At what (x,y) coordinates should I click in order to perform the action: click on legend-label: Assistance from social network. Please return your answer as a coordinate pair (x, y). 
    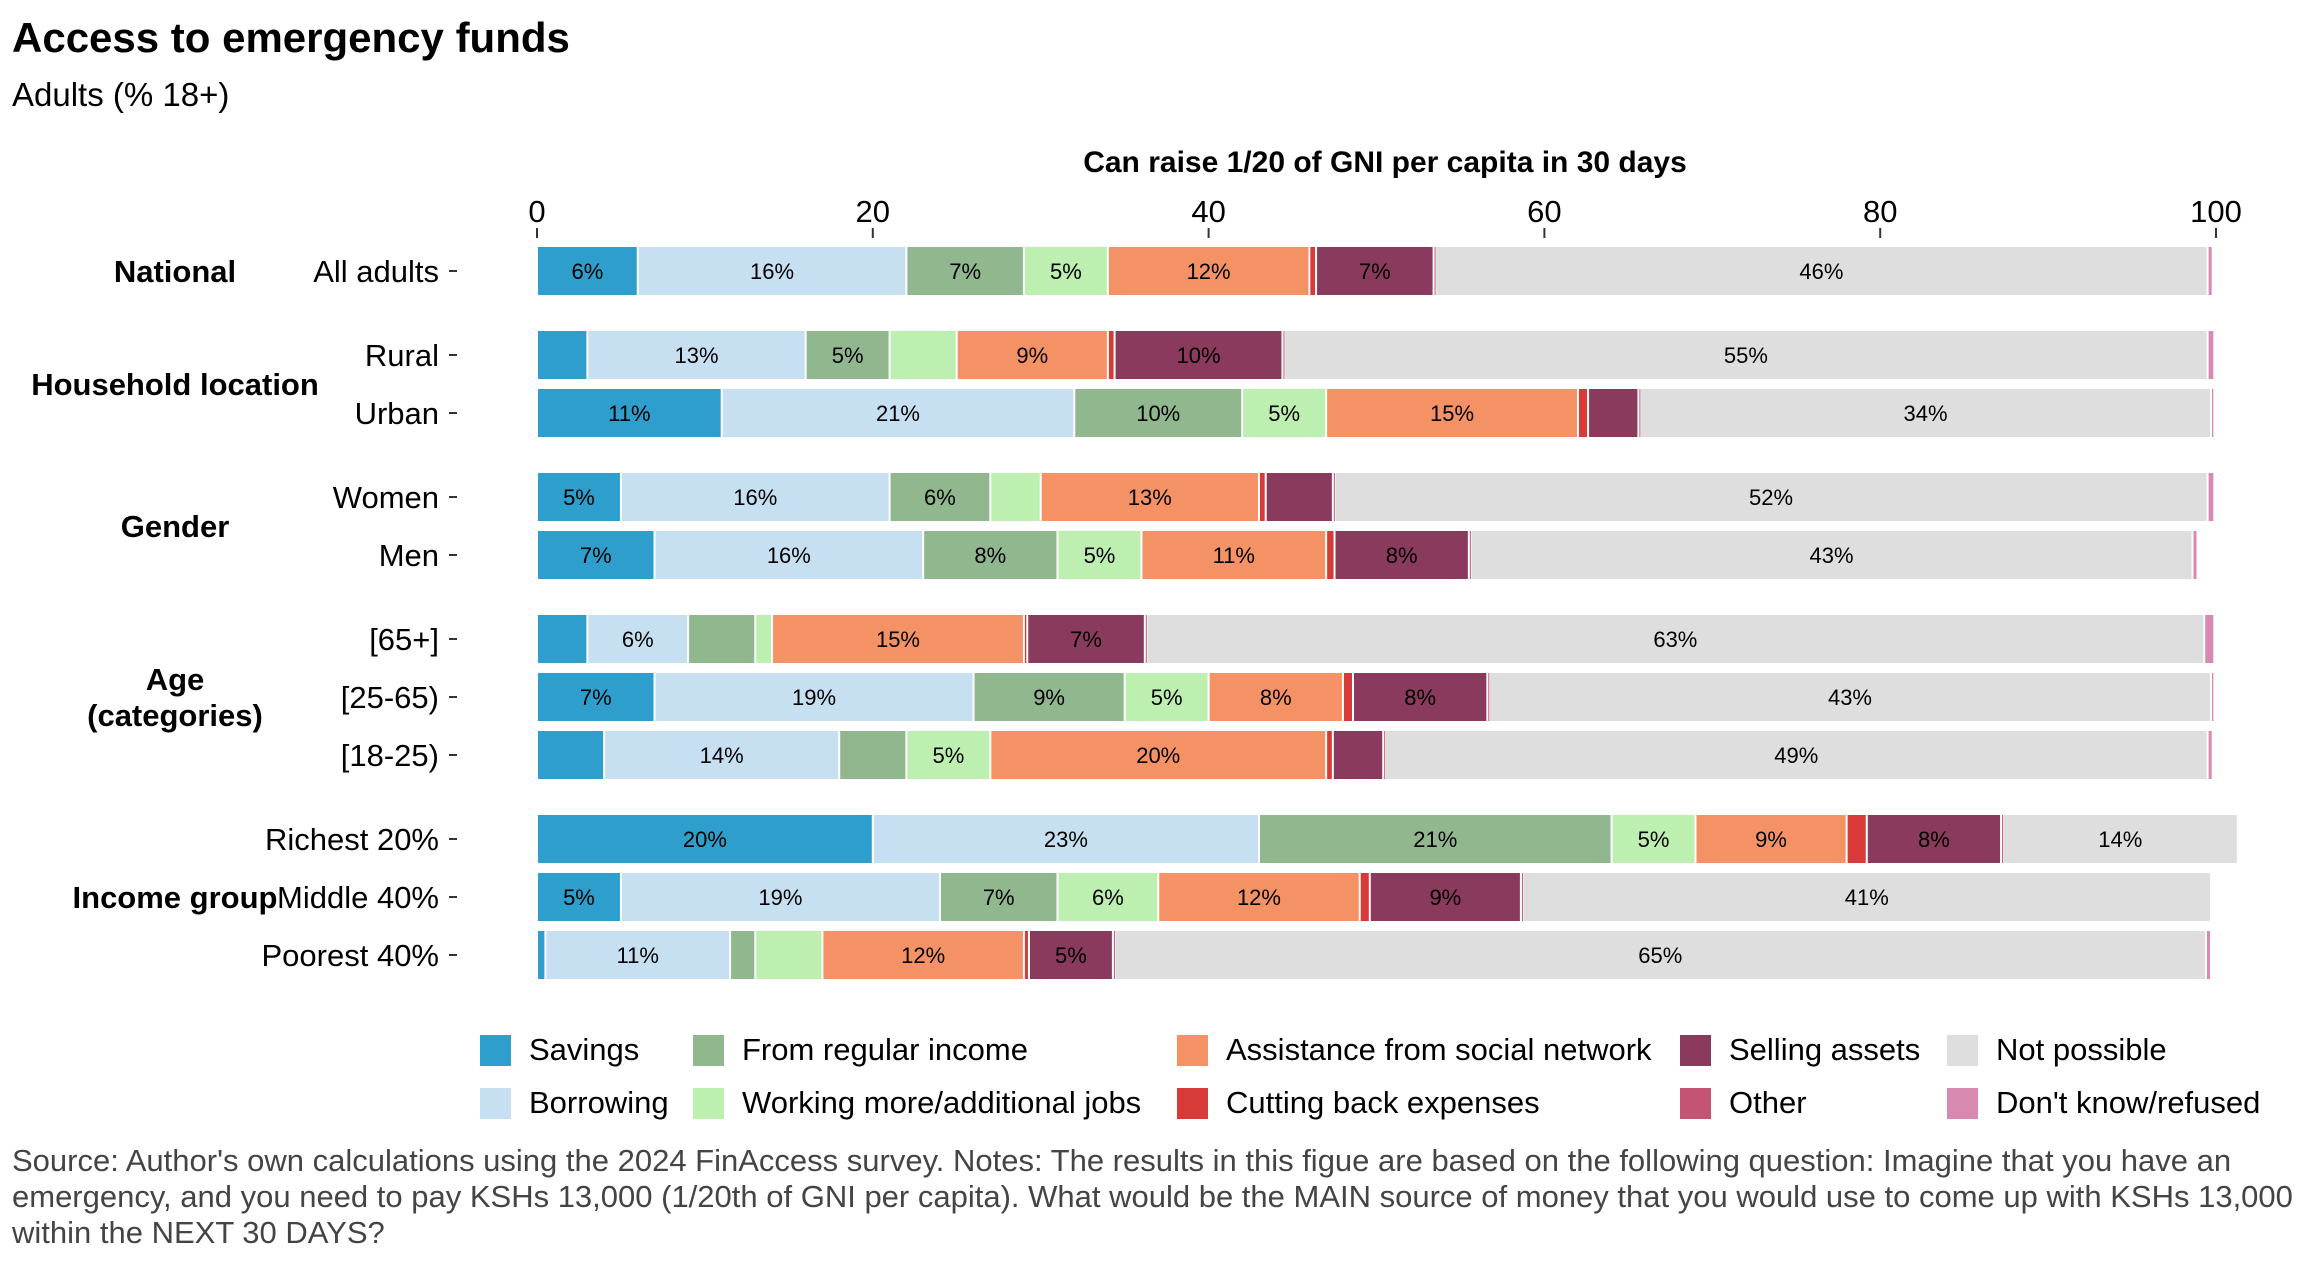
    Looking at the image, I should click on (1439, 1049).